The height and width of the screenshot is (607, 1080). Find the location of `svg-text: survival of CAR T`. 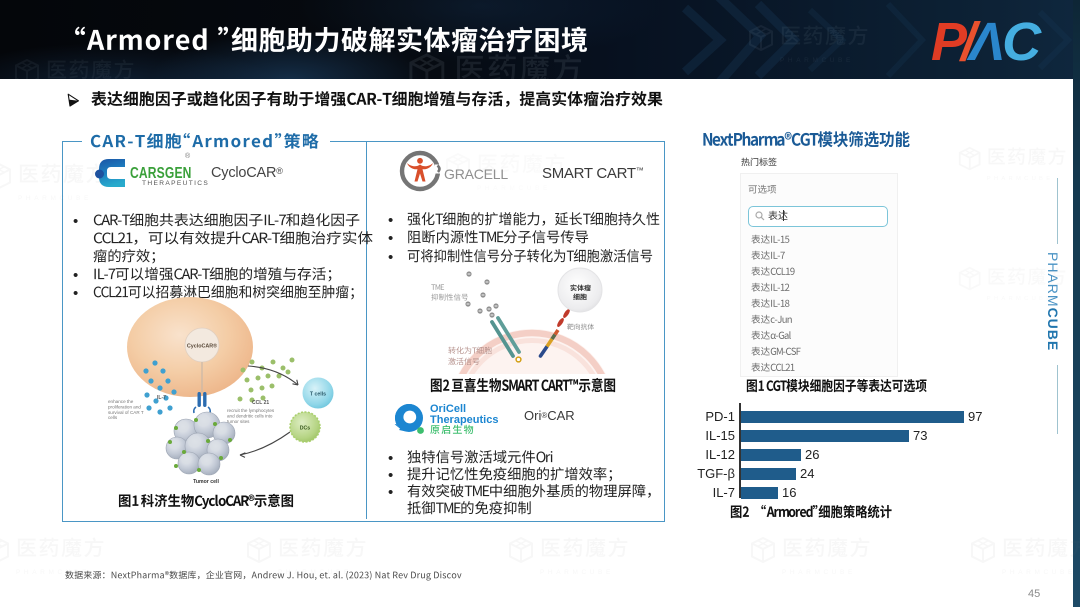

svg-text: survival of CAR T is located at coordinates (126, 412).